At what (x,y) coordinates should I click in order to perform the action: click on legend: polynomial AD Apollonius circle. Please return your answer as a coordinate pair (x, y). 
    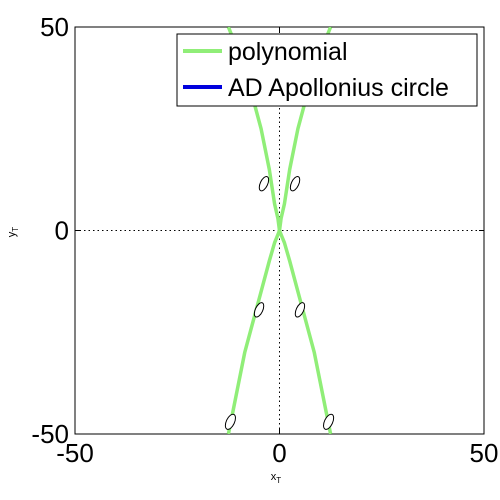
    Looking at the image, I should click on (327, 70).